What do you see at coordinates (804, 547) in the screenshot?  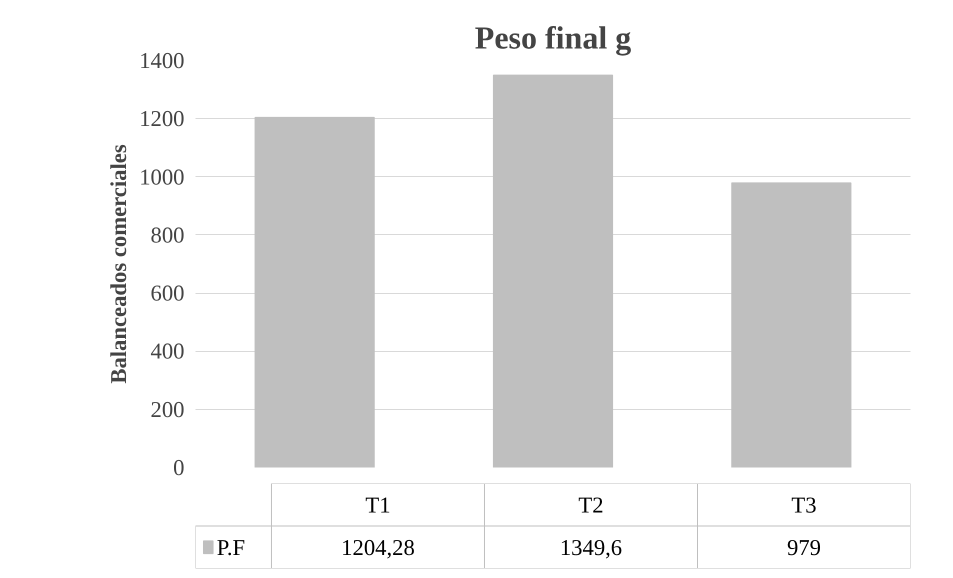 I see `data-label: 979` at bounding box center [804, 547].